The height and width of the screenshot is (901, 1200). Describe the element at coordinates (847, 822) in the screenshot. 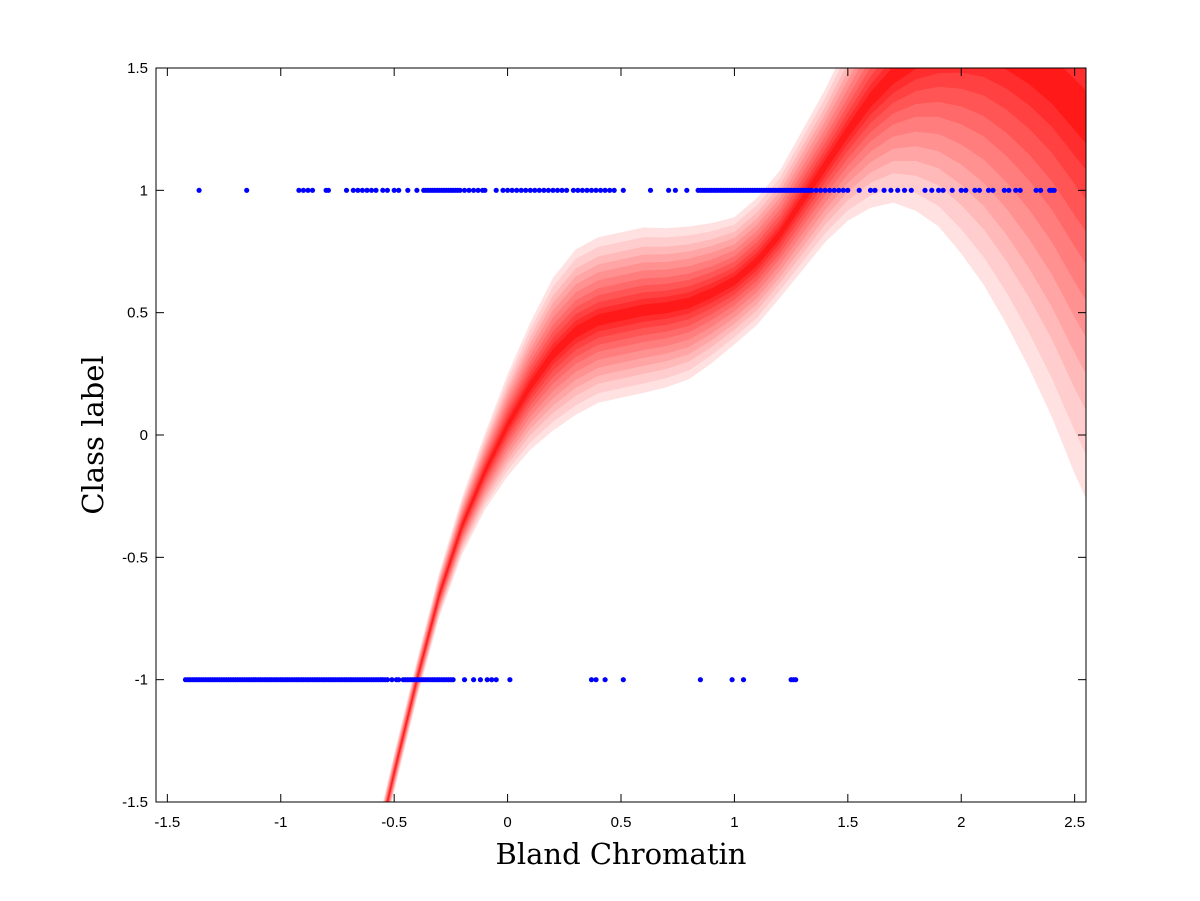

I see `x-tick-label: 1.5` at that location.